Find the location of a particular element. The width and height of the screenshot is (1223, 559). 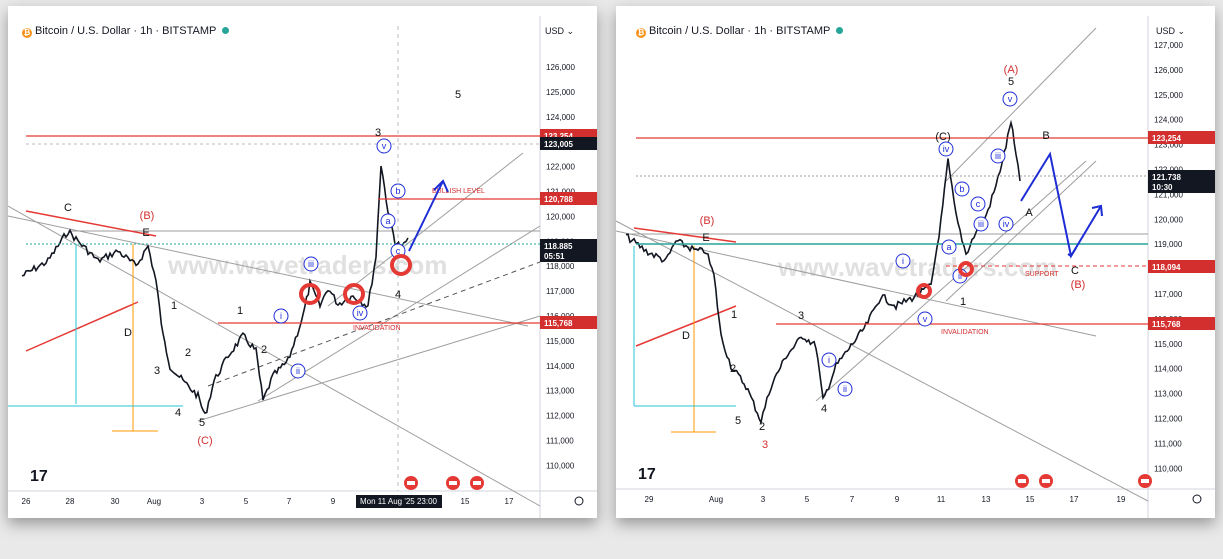

price-tick-label: 113,000 is located at coordinates (560, 391).